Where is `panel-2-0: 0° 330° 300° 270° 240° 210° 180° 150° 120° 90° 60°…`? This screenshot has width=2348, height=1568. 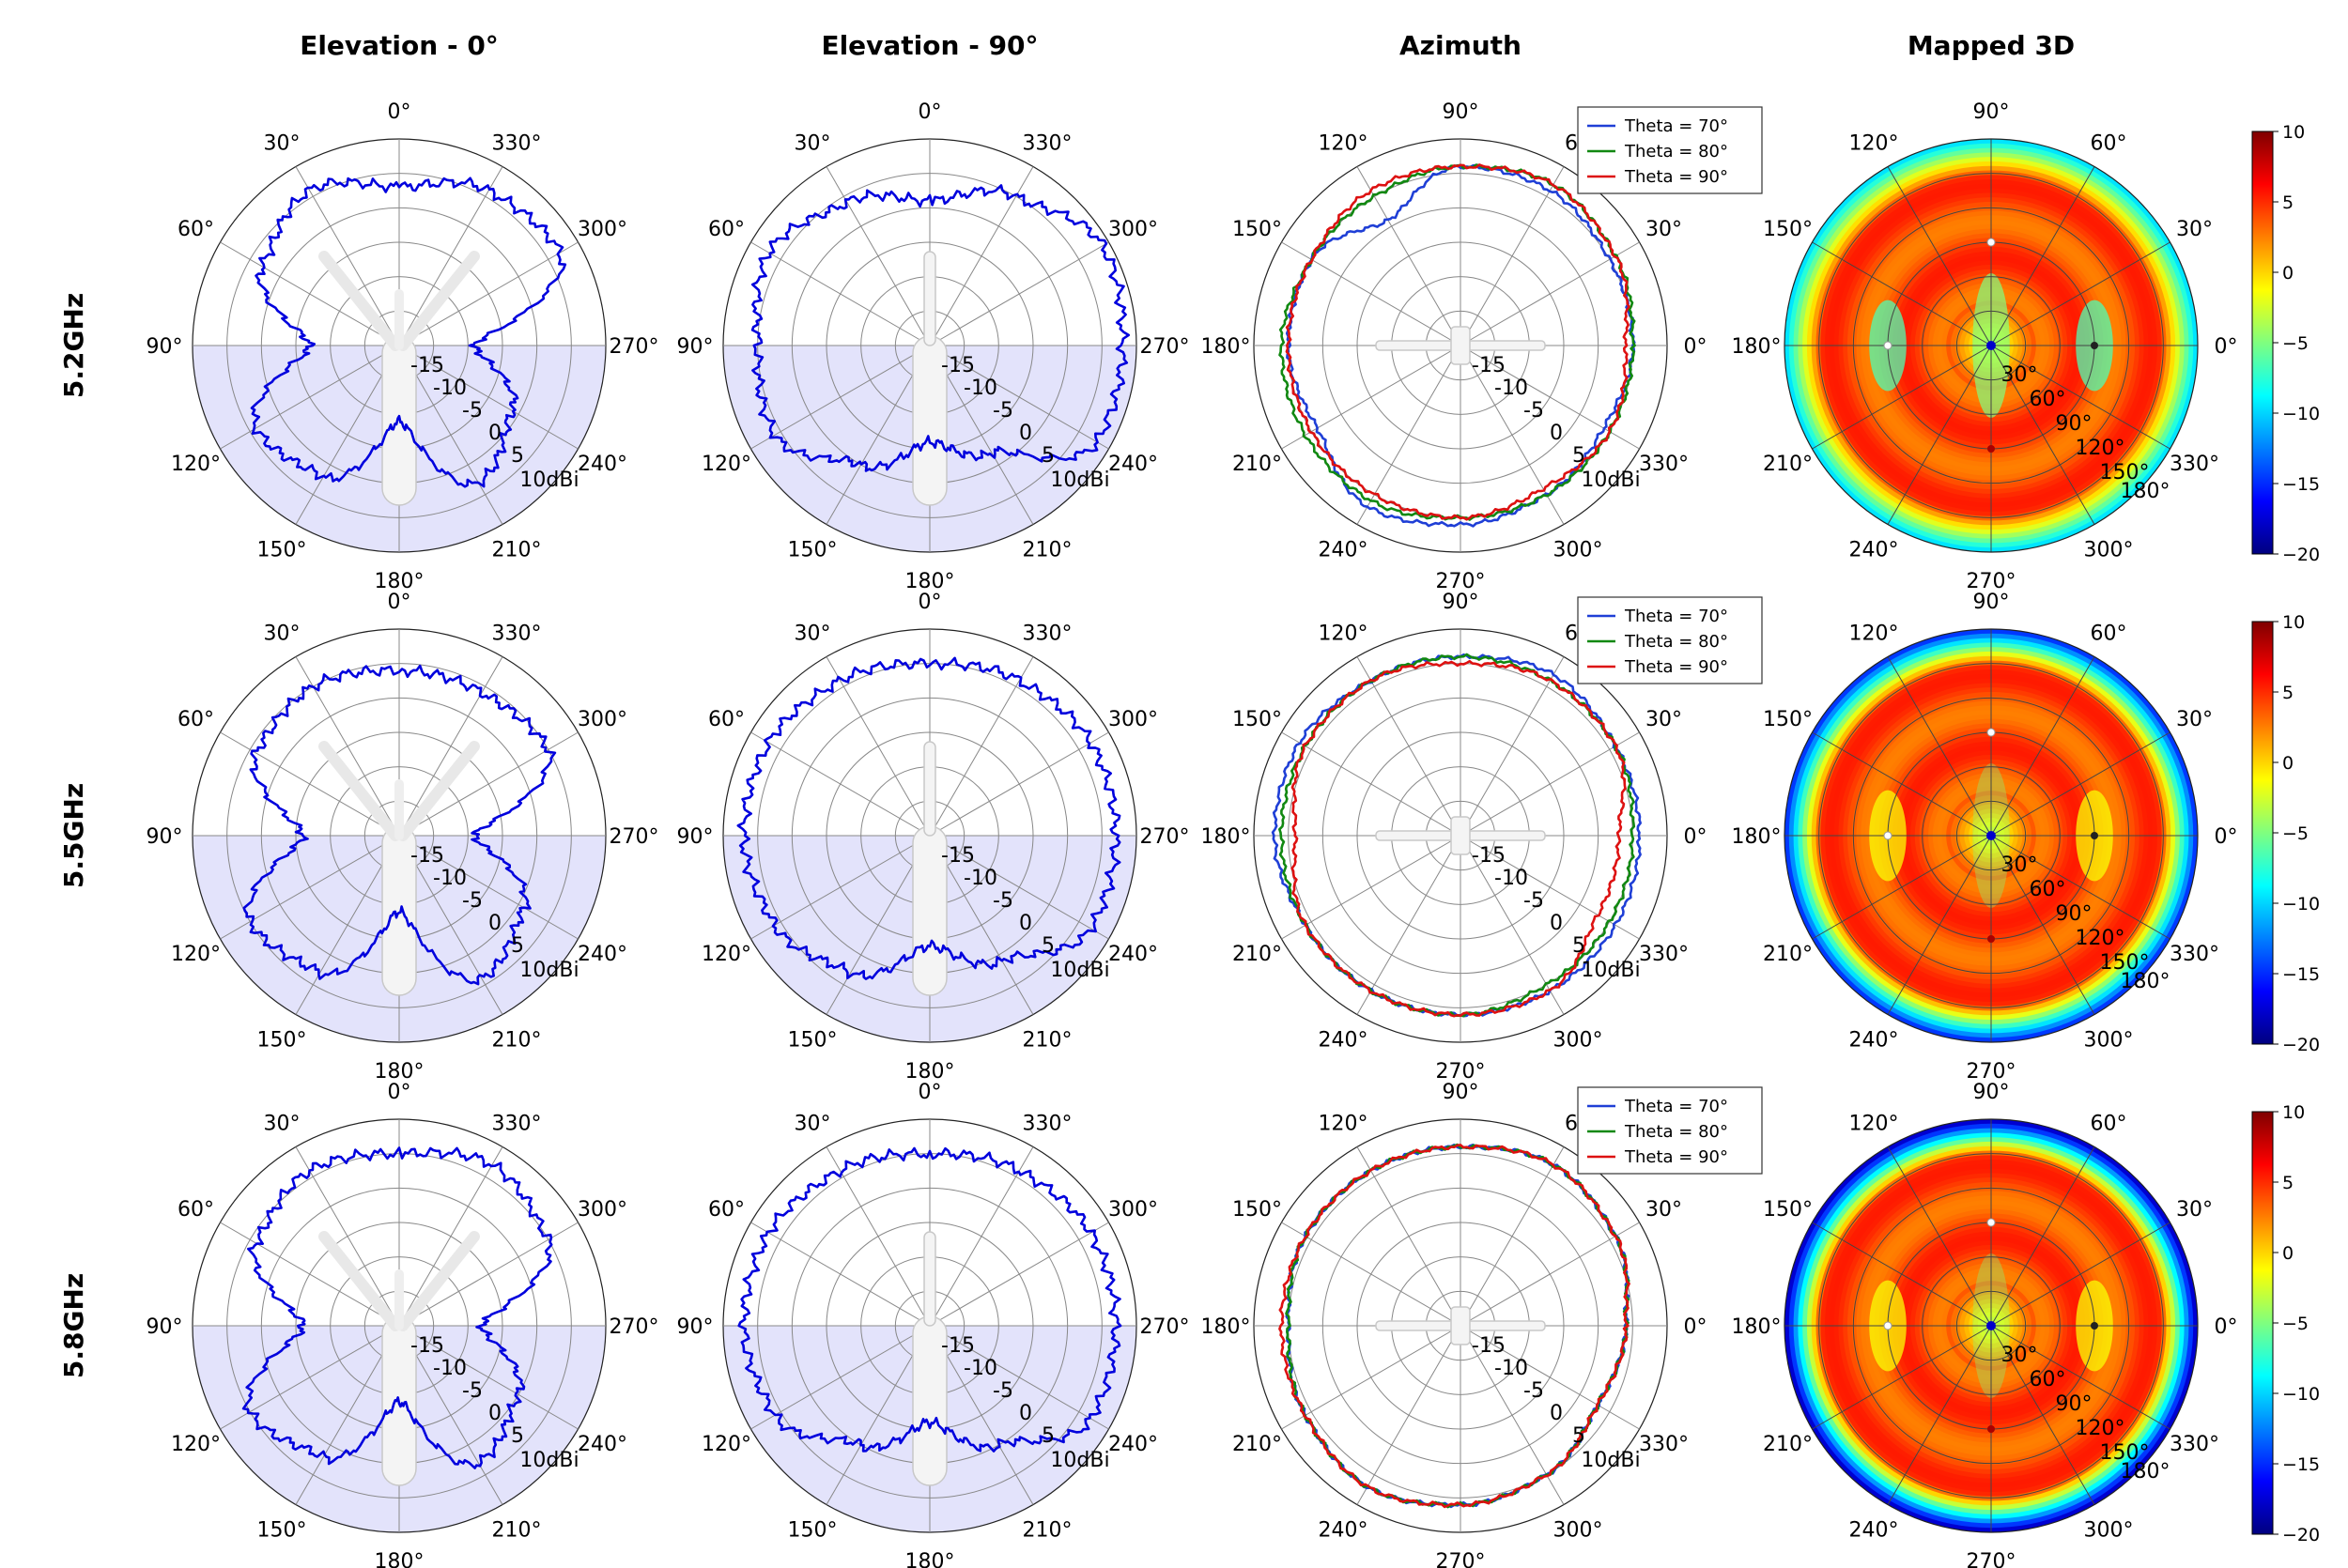 panel-2-0: 0° 330° 300° 270° 240° 210° 180° 150° 120° 90° 60°… is located at coordinates (403, 1324).